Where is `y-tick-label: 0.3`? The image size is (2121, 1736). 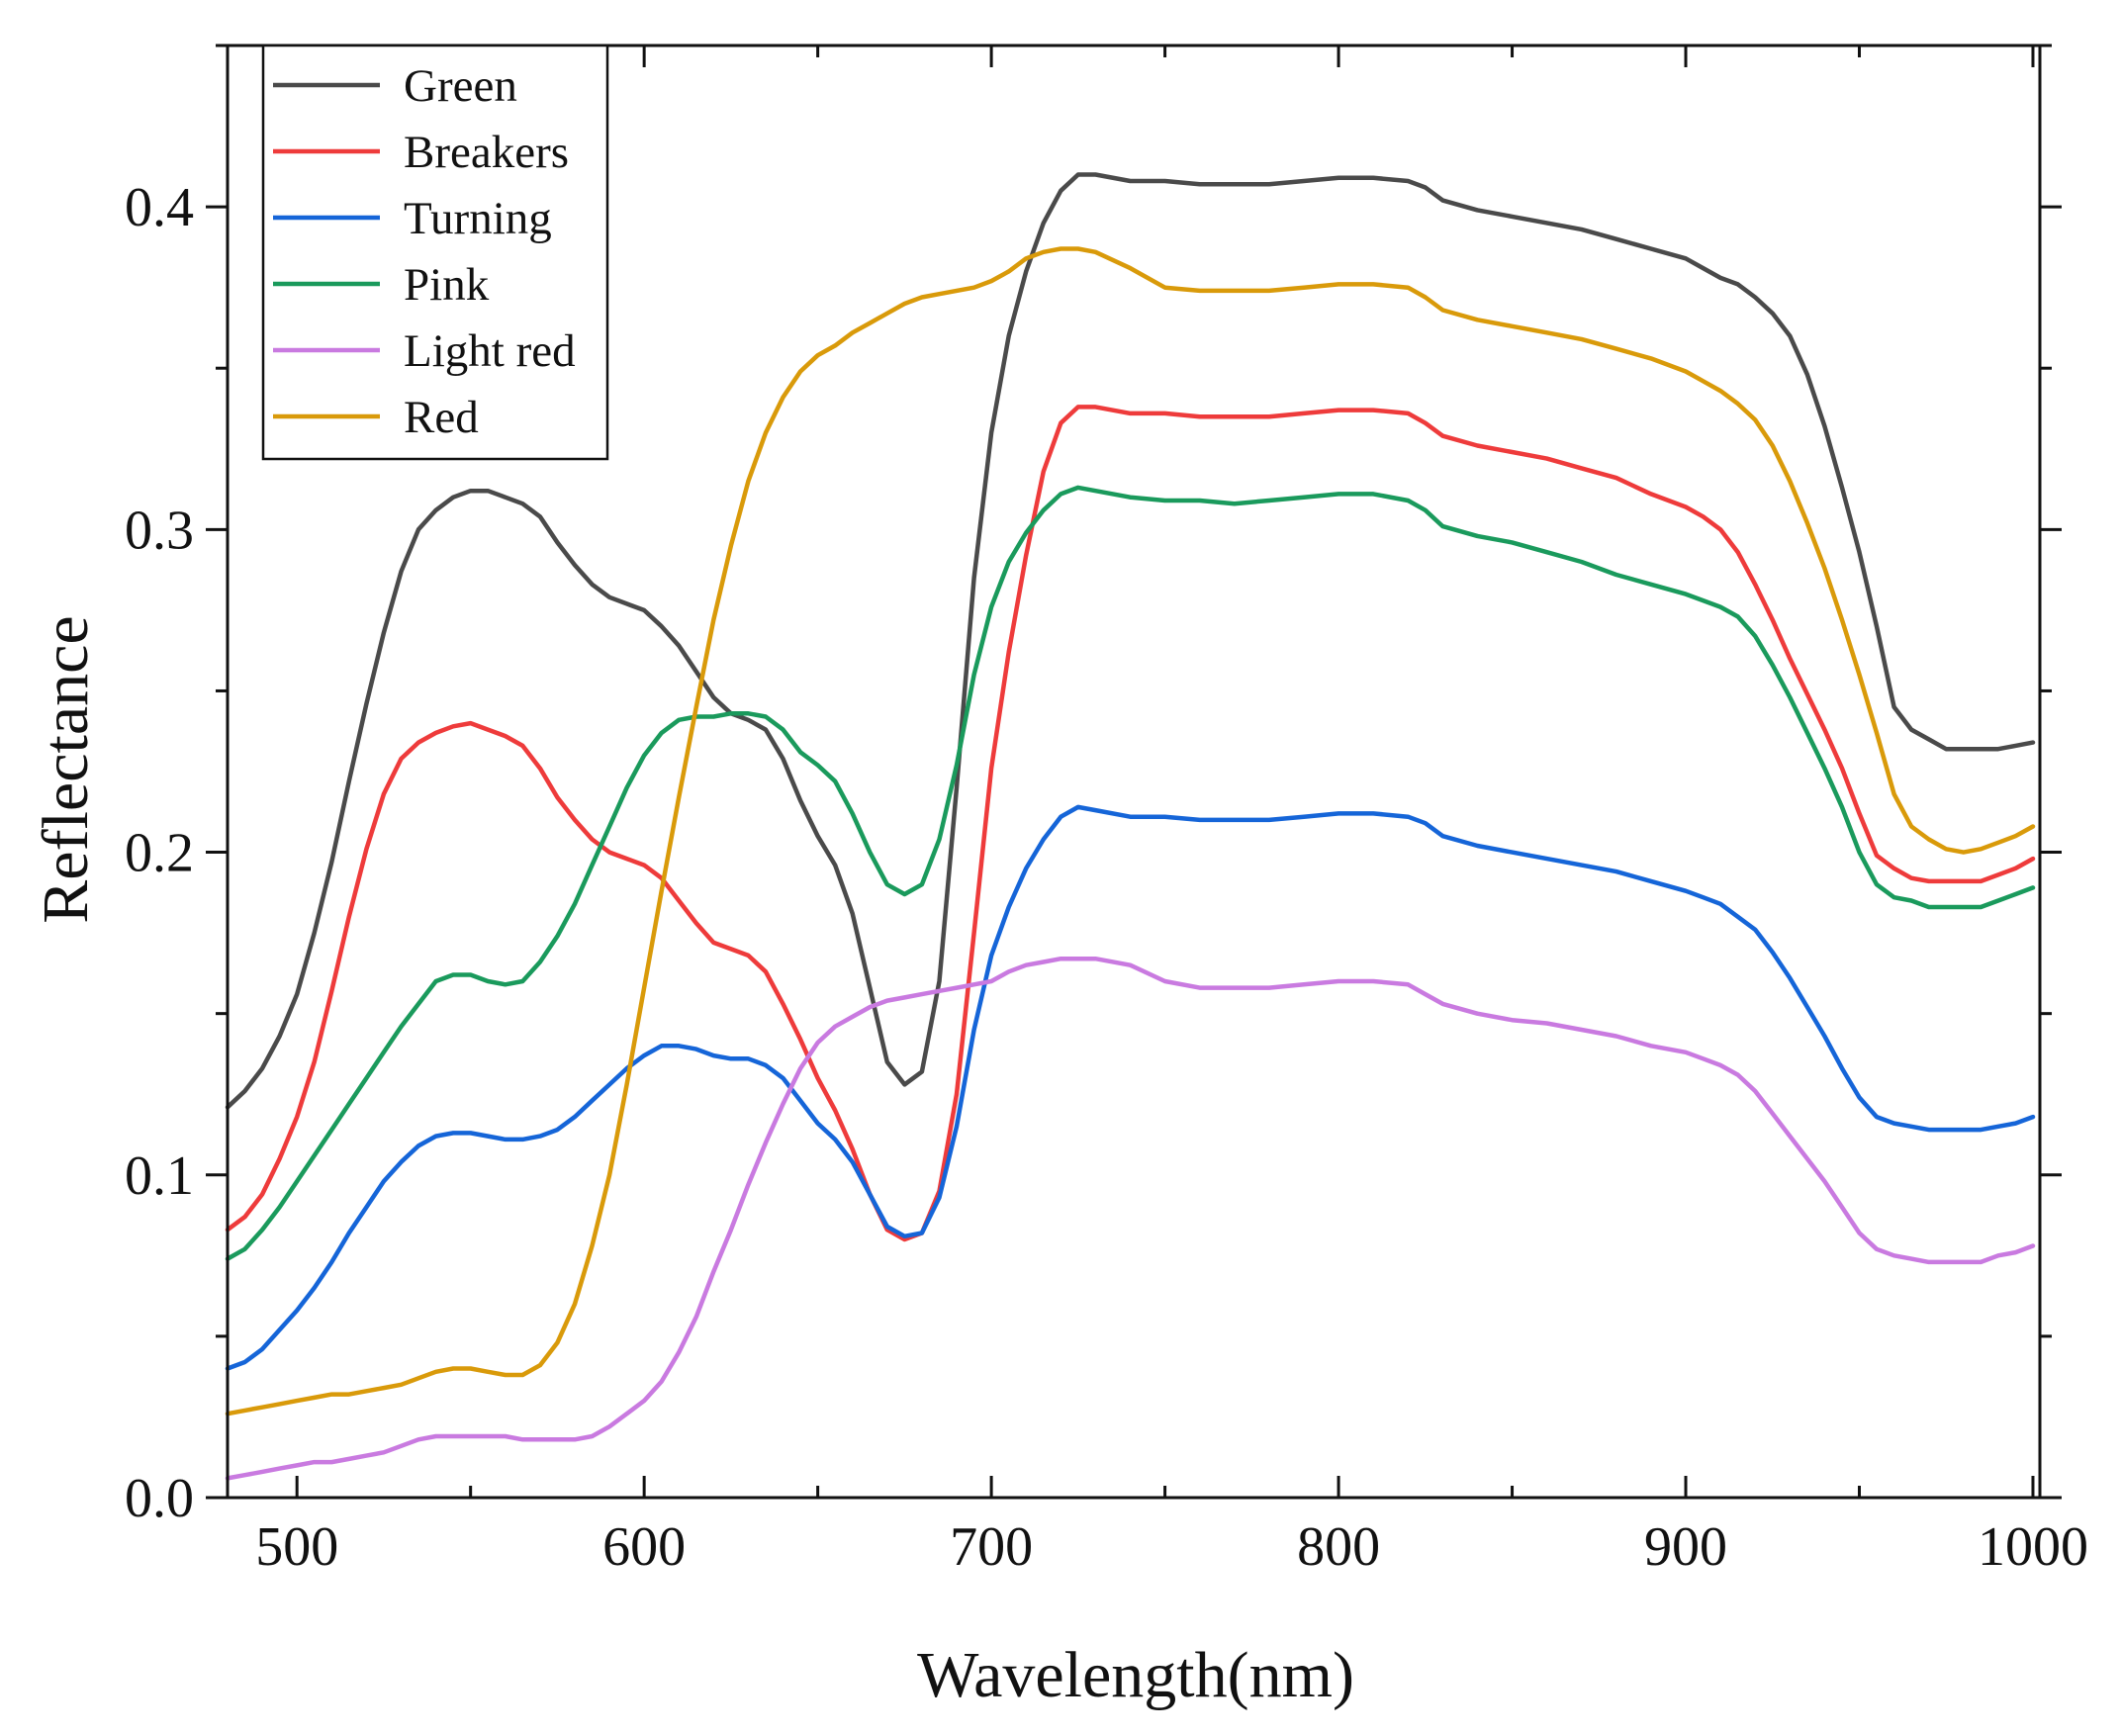
y-tick-label: 0.3 is located at coordinates (159, 530).